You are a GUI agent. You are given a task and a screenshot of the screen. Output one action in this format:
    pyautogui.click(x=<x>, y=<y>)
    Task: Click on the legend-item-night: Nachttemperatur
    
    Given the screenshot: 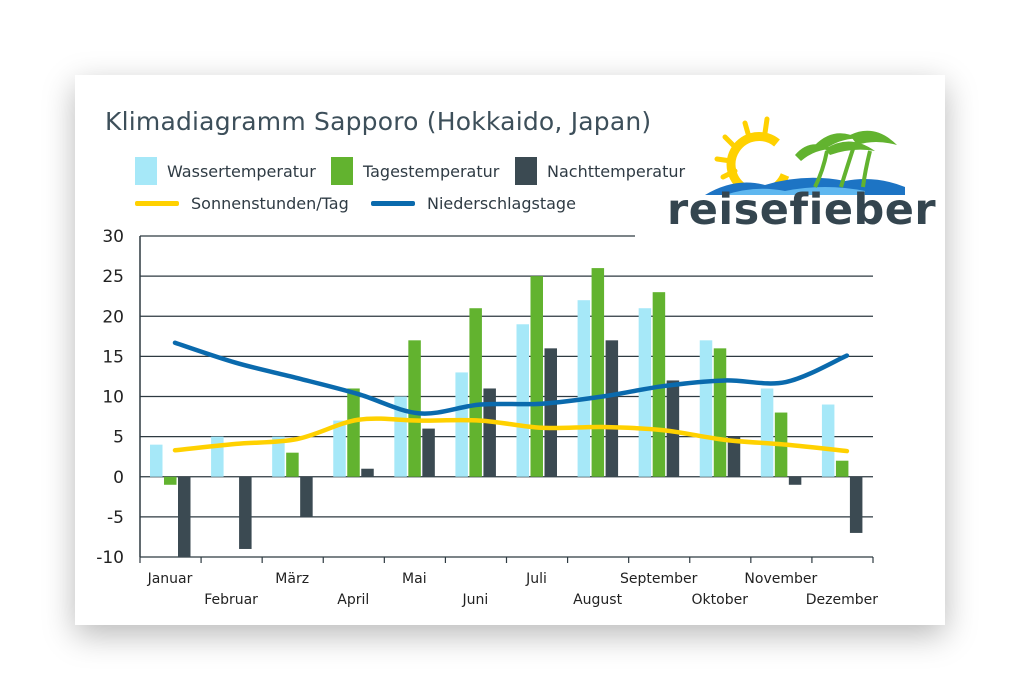 What is the action you would take?
    pyautogui.click(x=600, y=171)
    